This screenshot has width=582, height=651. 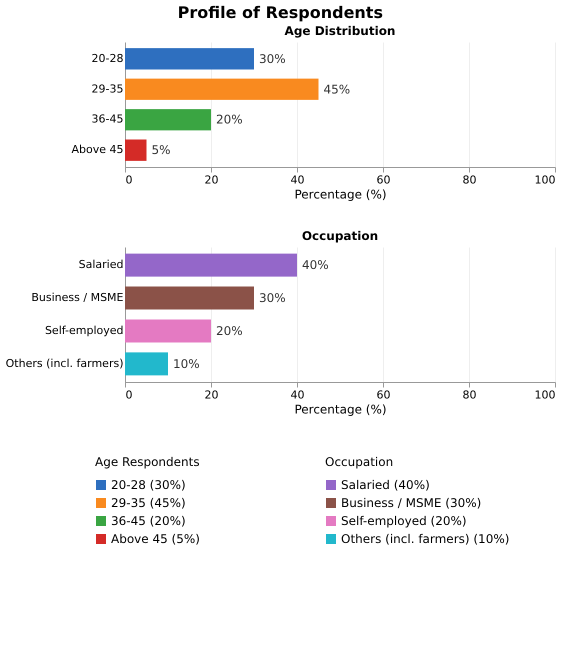 I want to click on data-label: 40%, so click(x=315, y=265).